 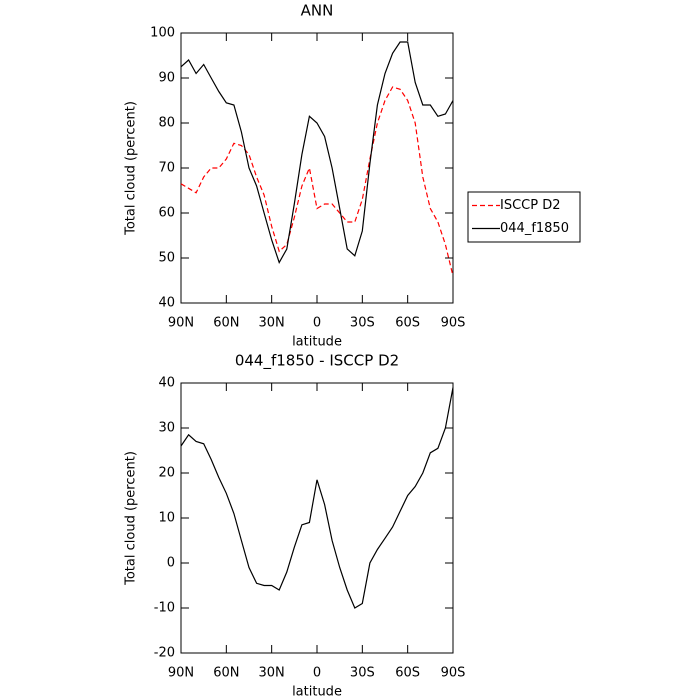 I want to click on y-tick-label: 90, so click(x=166, y=78).